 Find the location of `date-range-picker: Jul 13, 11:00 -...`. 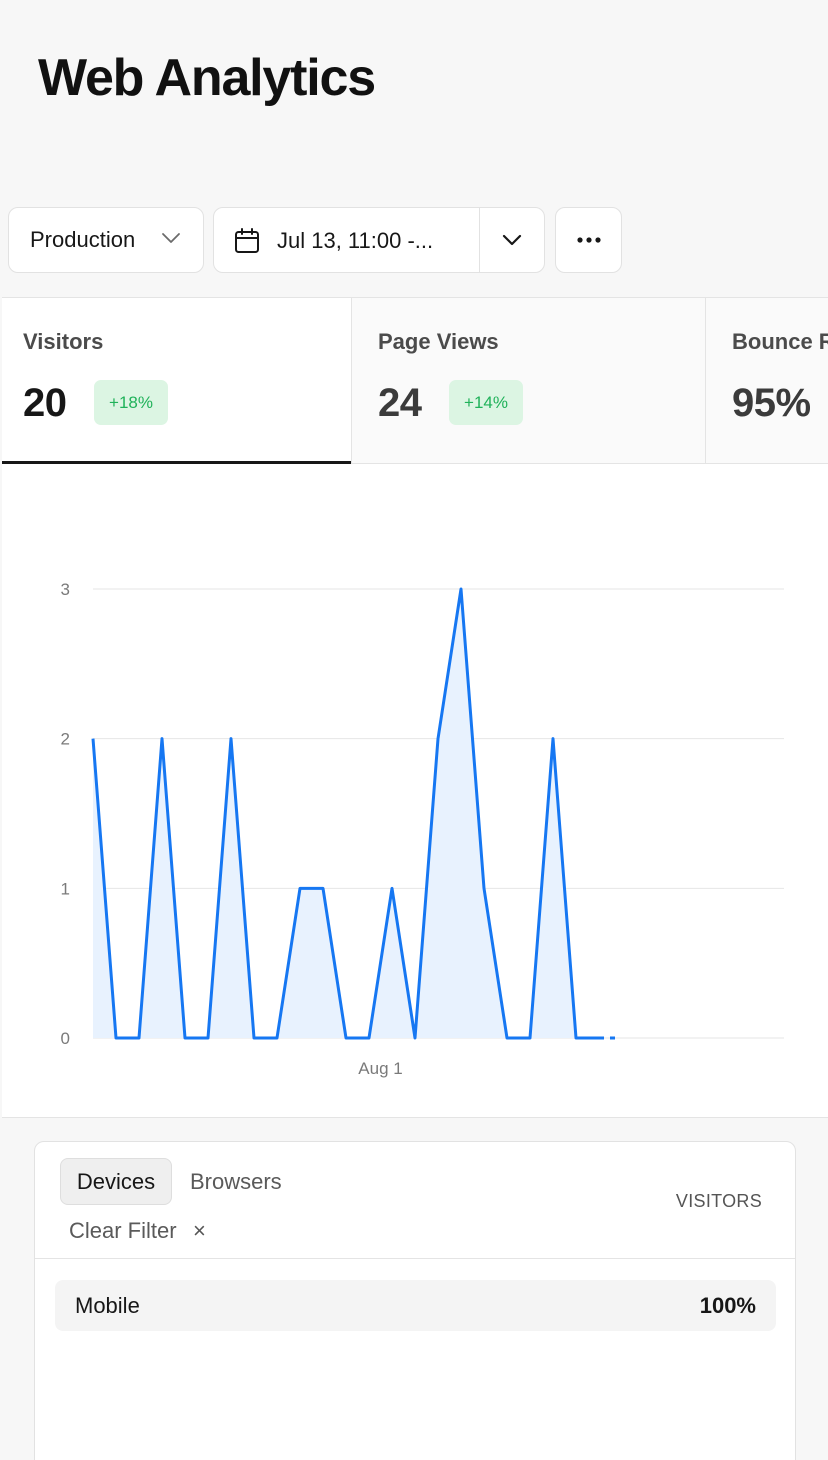

date-range-picker: Jul 13, 11:00 -... is located at coordinates (379, 240).